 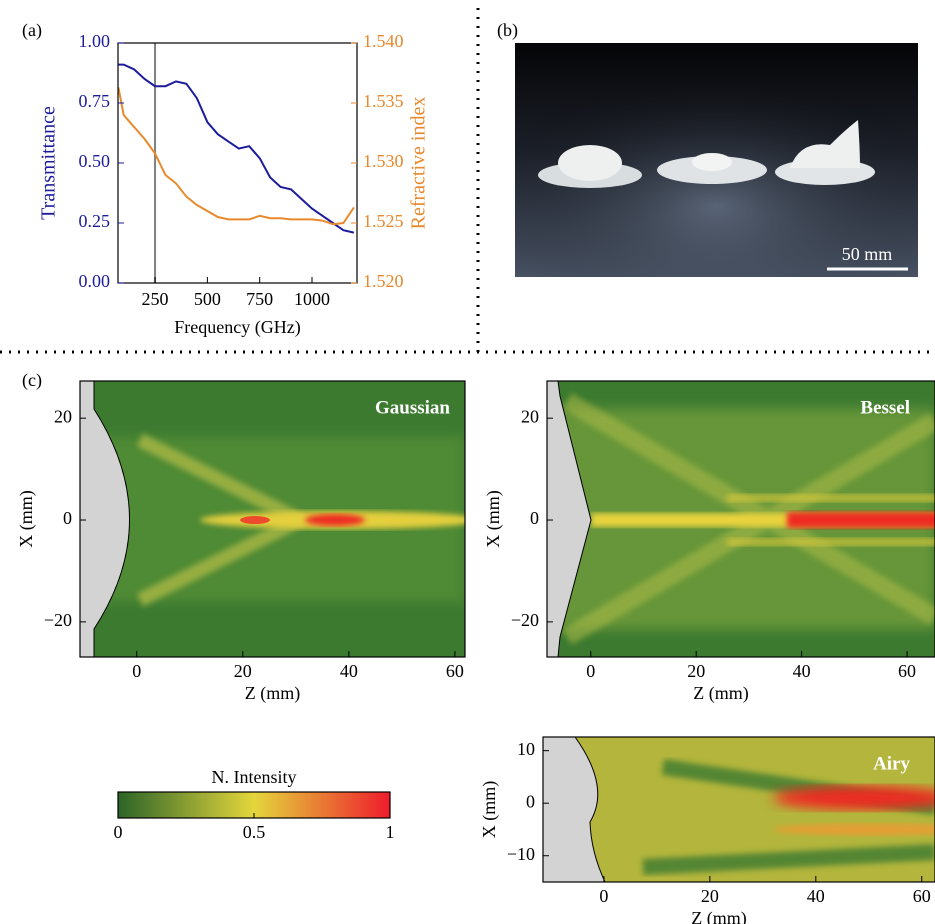 What do you see at coordinates (207, 299) in the screenshot?
I see `x-tick-label: 500` at bounding box center [207, 299].